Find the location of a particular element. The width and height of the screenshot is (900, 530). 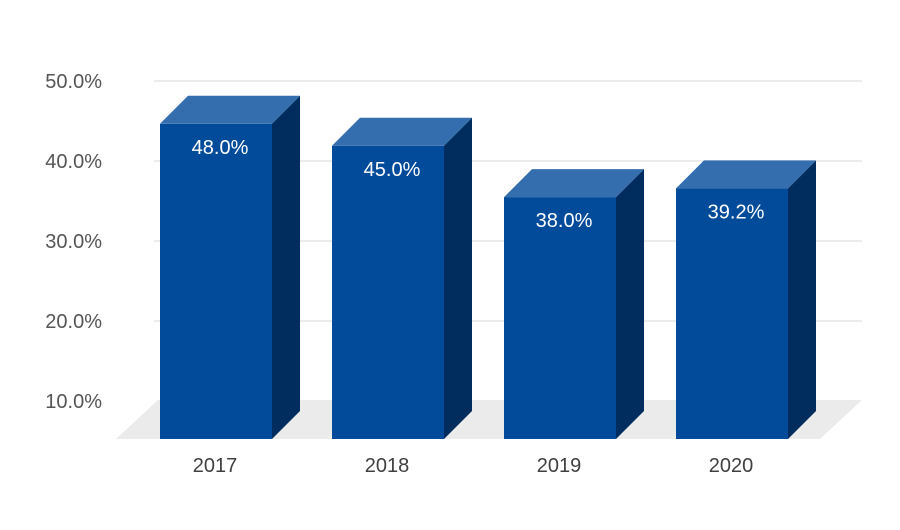

bar-2020 is located at coordinates (746, 299).